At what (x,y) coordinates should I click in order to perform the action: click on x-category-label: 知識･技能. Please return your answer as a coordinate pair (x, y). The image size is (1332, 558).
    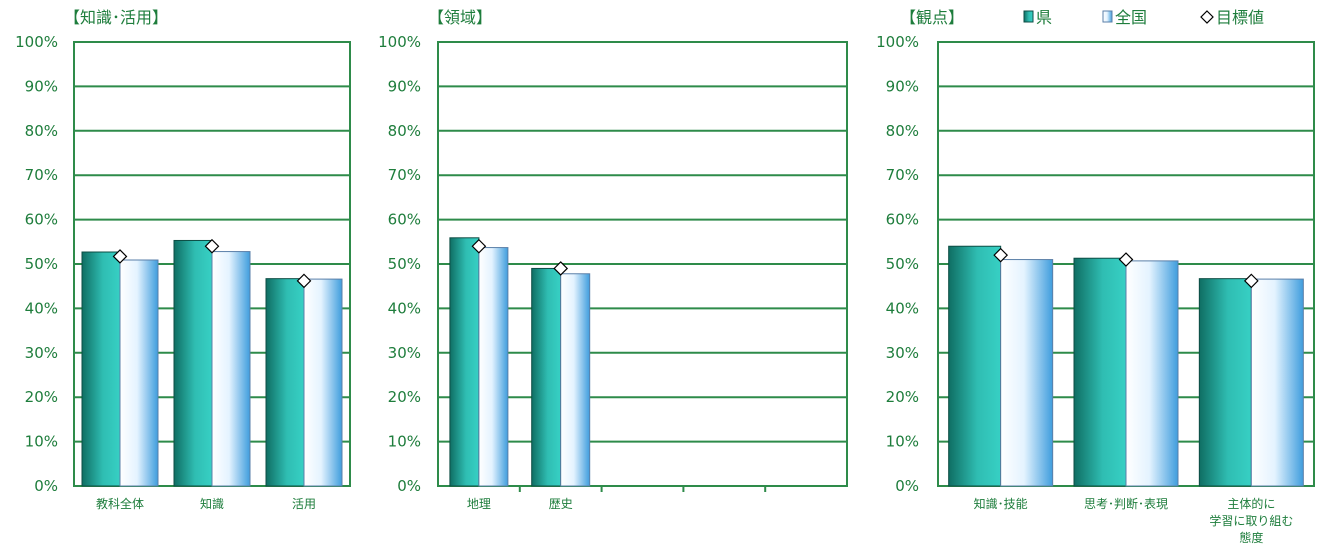
    Looking at the image, I should click on (1001, 504).